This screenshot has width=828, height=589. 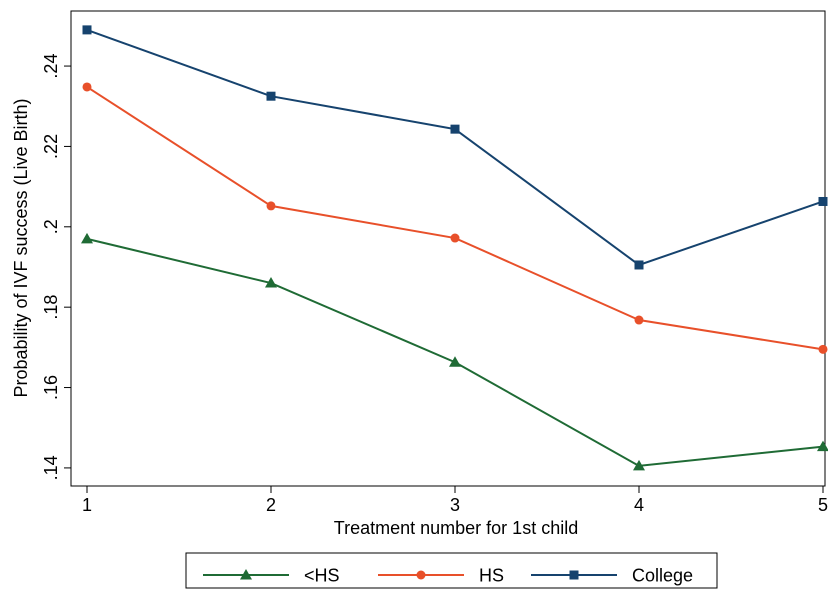 I want to click on legend-marker-college, so click(x=574, y=575).